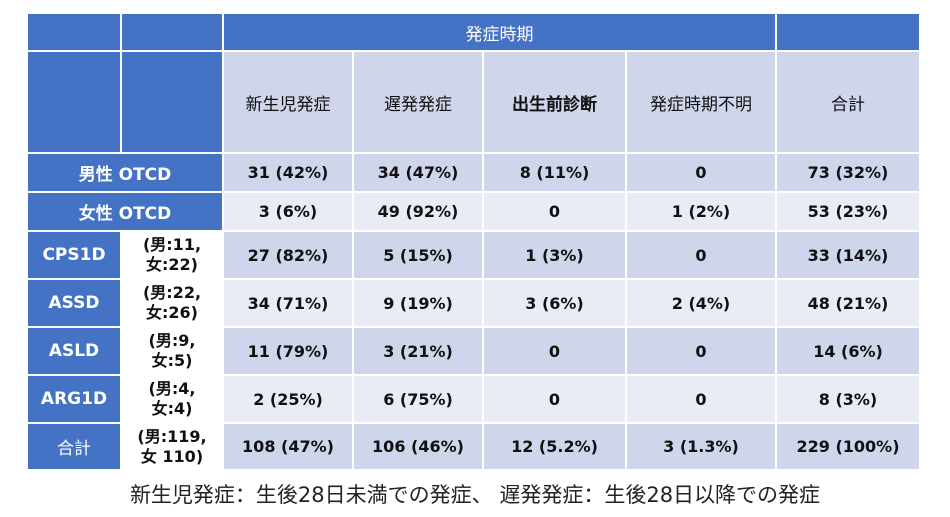 The height and width of the screenshot is (517, 950). What do you see at coordinates (172, 292) in the screenshot?
I see `sub-line: (男:22,` at bounding box center [172, 292].